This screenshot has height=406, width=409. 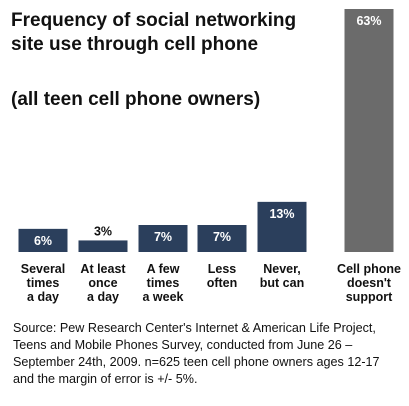 I want to click on category-label-1: Several times a day, so click(x=43, y=283).